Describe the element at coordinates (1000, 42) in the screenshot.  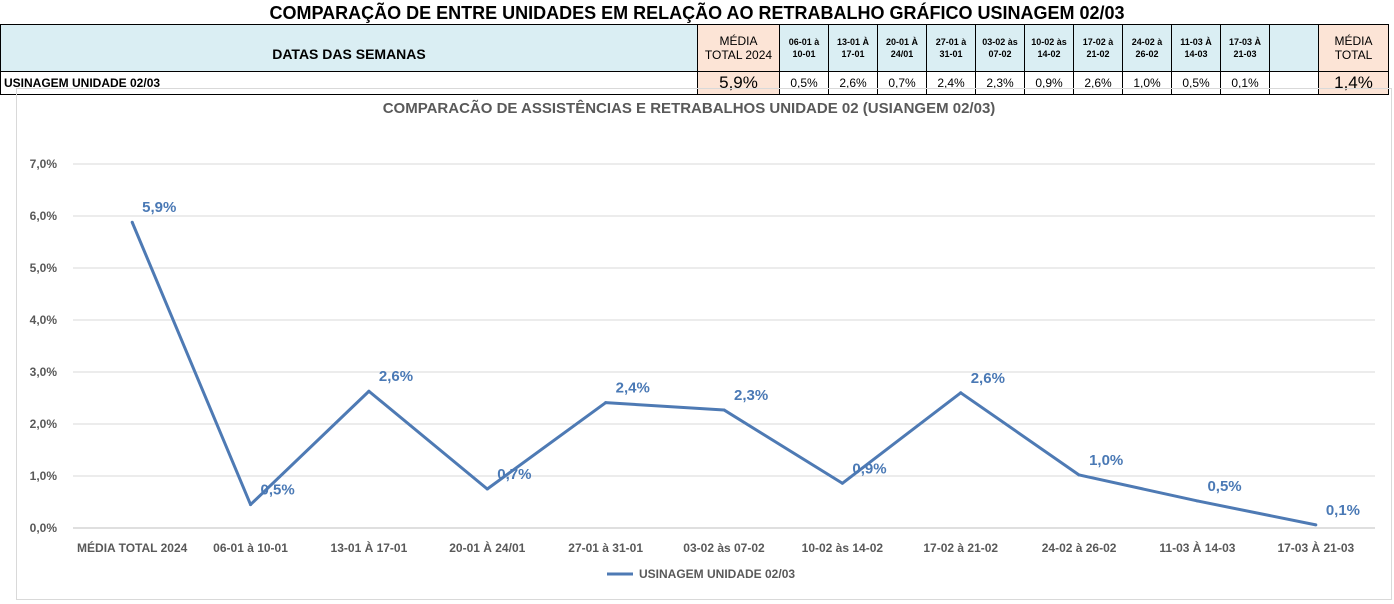
I see `week-header-line1: 03-02 às` at that location.